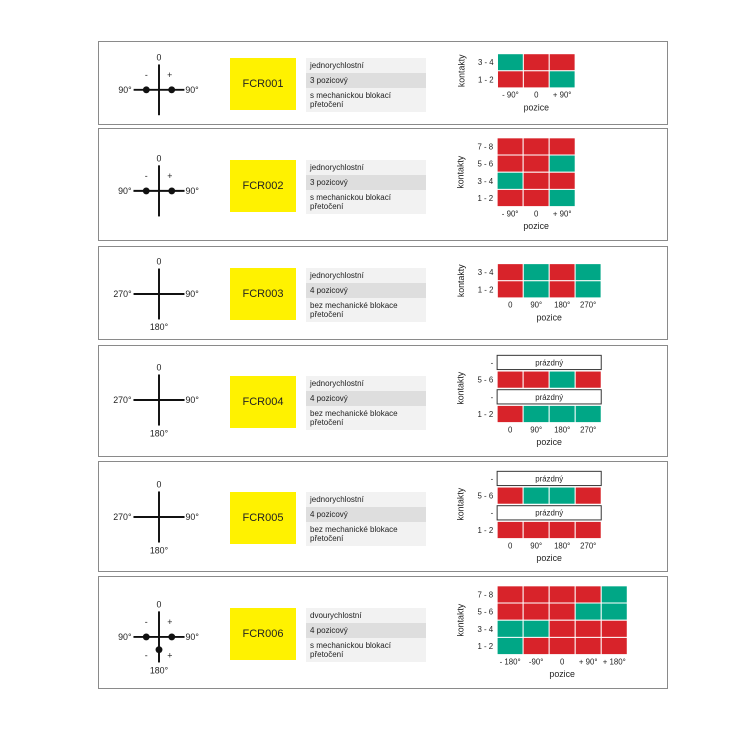  I want to click on dial-stop-left, so click(146, 637).